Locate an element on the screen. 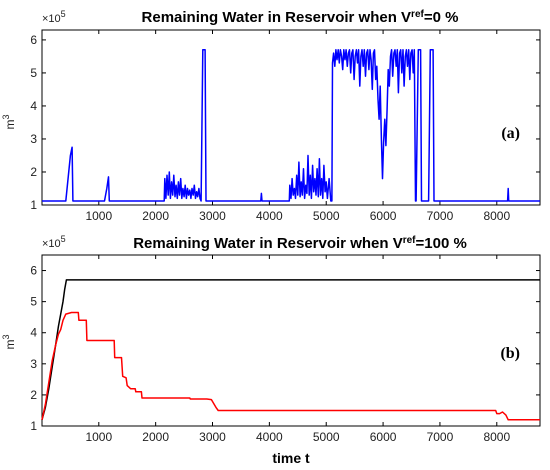 This screenshot has width=550, height=470. y-axis-label-a: m3 is located at coordinates (9, 121).